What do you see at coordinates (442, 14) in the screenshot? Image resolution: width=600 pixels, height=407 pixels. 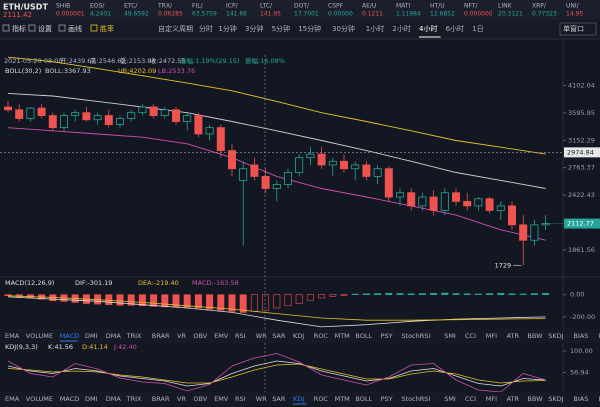 I see `ticker-price: 12.6852` at bounding box center [442, 14].